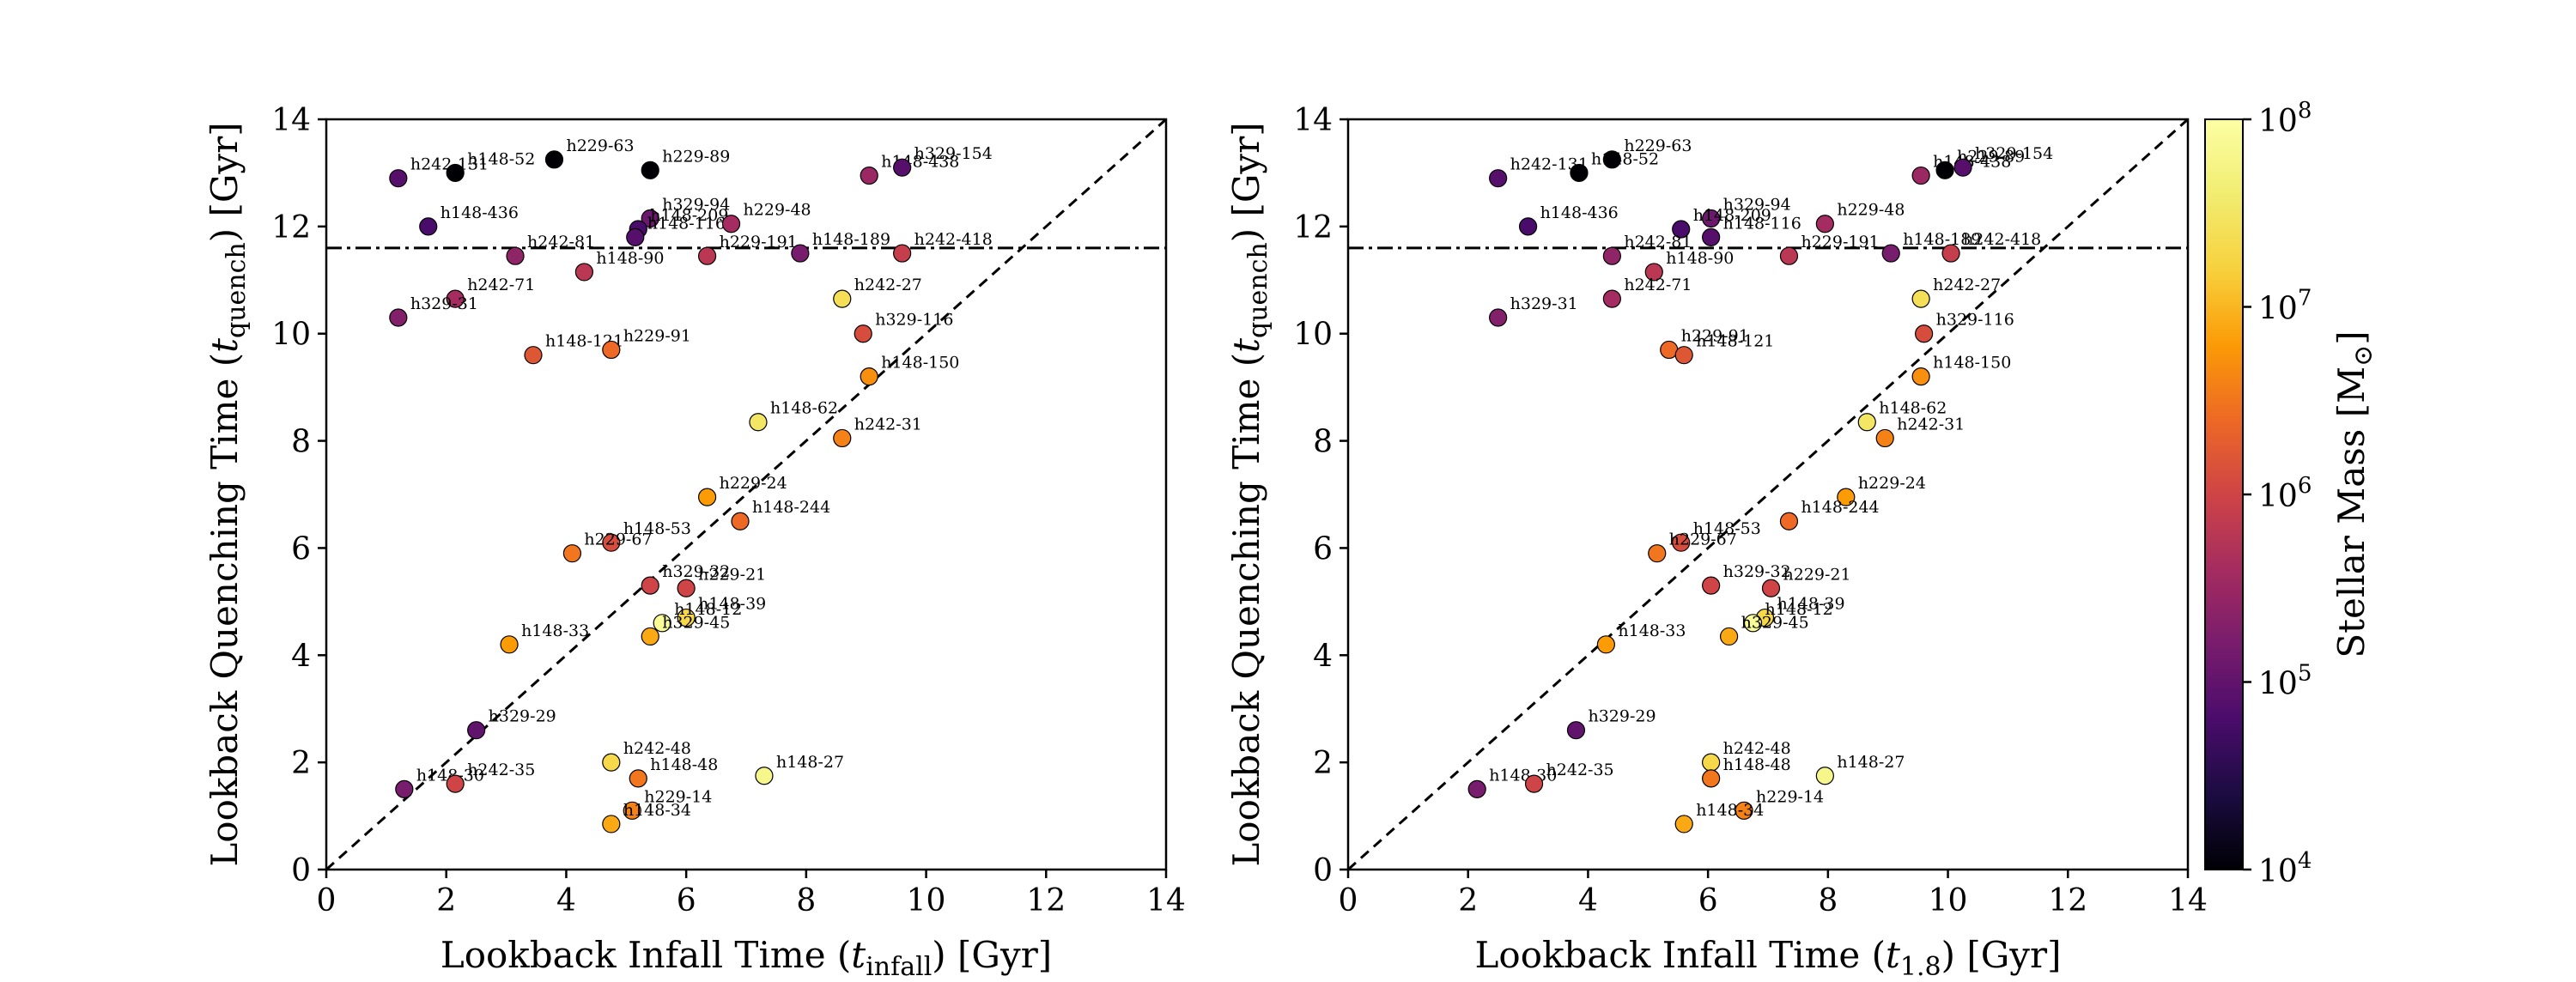 This screenshot has width=2576, height=982. What do you see at coordinates (954, 154) in the screenshot?
I see `left-point-label: h329-154` at bounding box center [954, 154].